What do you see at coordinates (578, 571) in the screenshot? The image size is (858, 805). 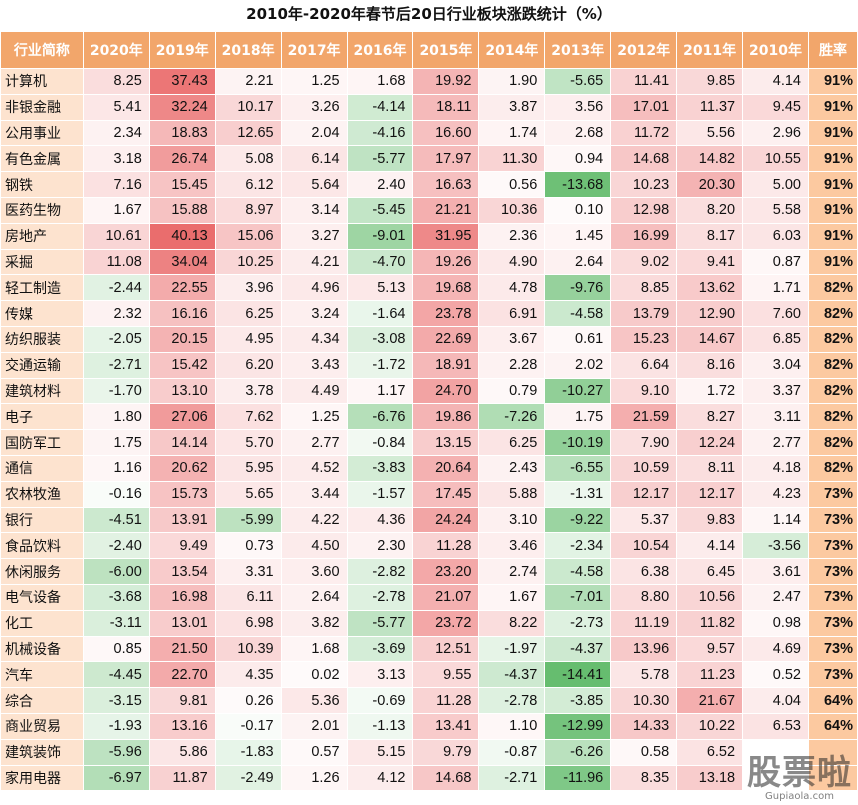 I see `value-cell: -4.58` at bounding box center [578, 571].